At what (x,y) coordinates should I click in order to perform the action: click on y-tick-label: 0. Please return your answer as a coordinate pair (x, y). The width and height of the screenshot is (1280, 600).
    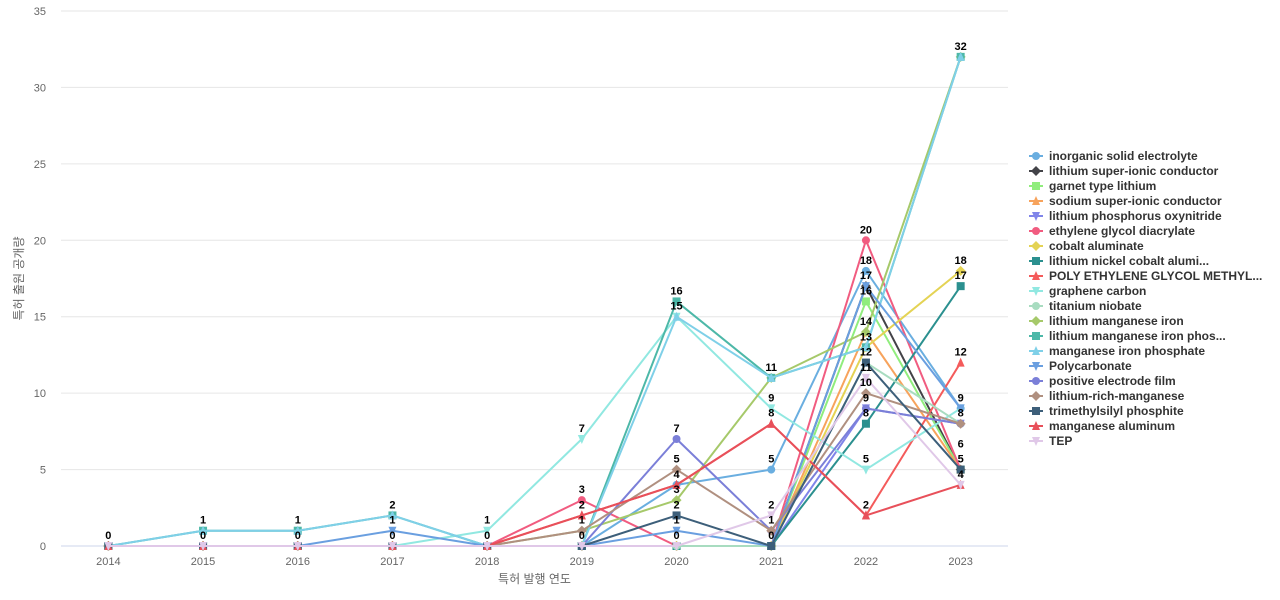
    Looking at the image, I should click on (43, 547).